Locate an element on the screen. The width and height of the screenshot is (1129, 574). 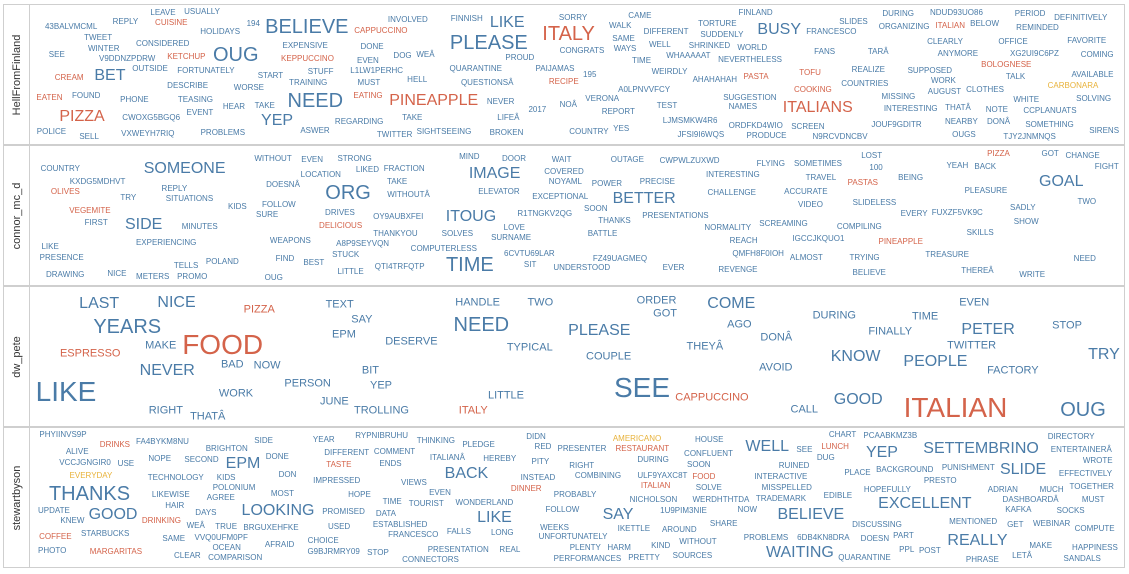
word-label: EPM is located at coordinates (344, 334).